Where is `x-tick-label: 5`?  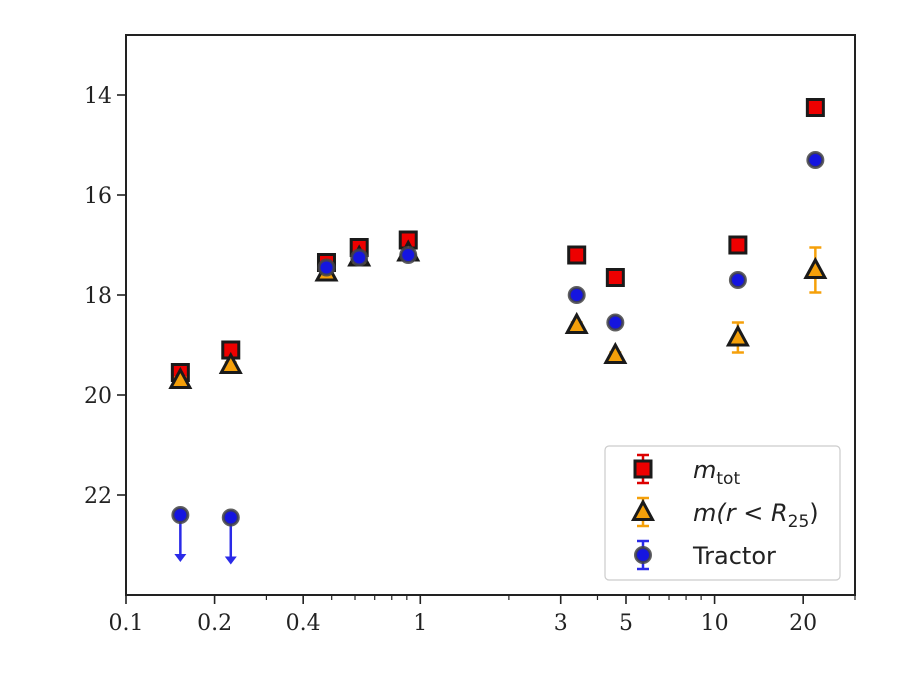
x-tick-label: 5 is located at coordinates (626, 623).